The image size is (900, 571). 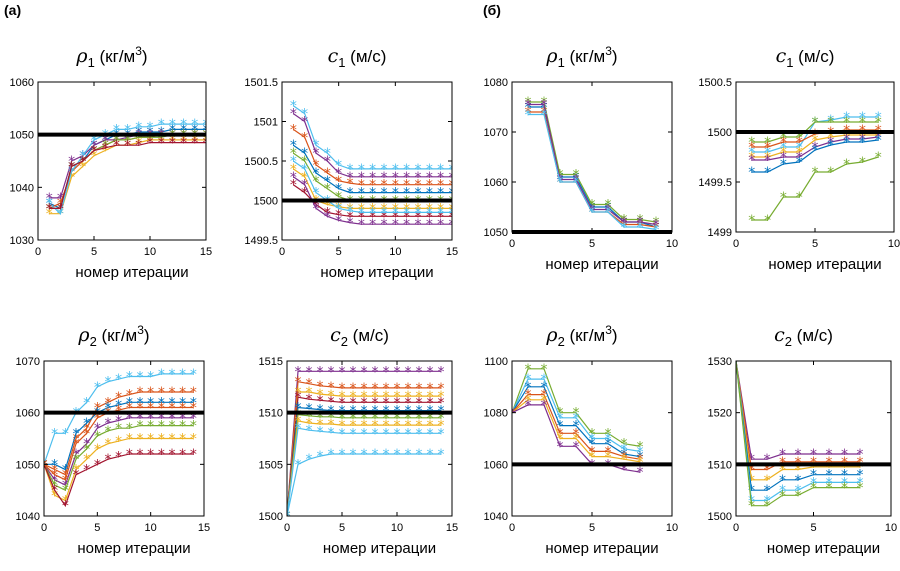 I want to click on title-superscript: 3, so click(x=608, y=51).